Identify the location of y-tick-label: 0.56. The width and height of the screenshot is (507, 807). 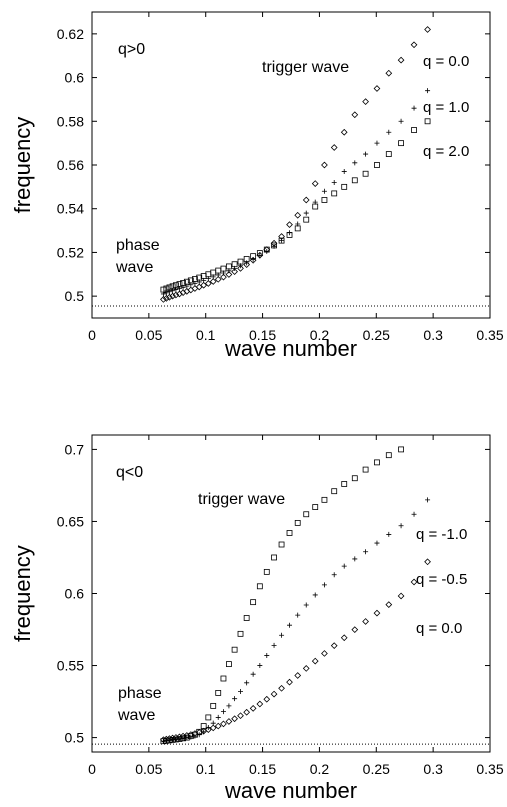
(70, 165).